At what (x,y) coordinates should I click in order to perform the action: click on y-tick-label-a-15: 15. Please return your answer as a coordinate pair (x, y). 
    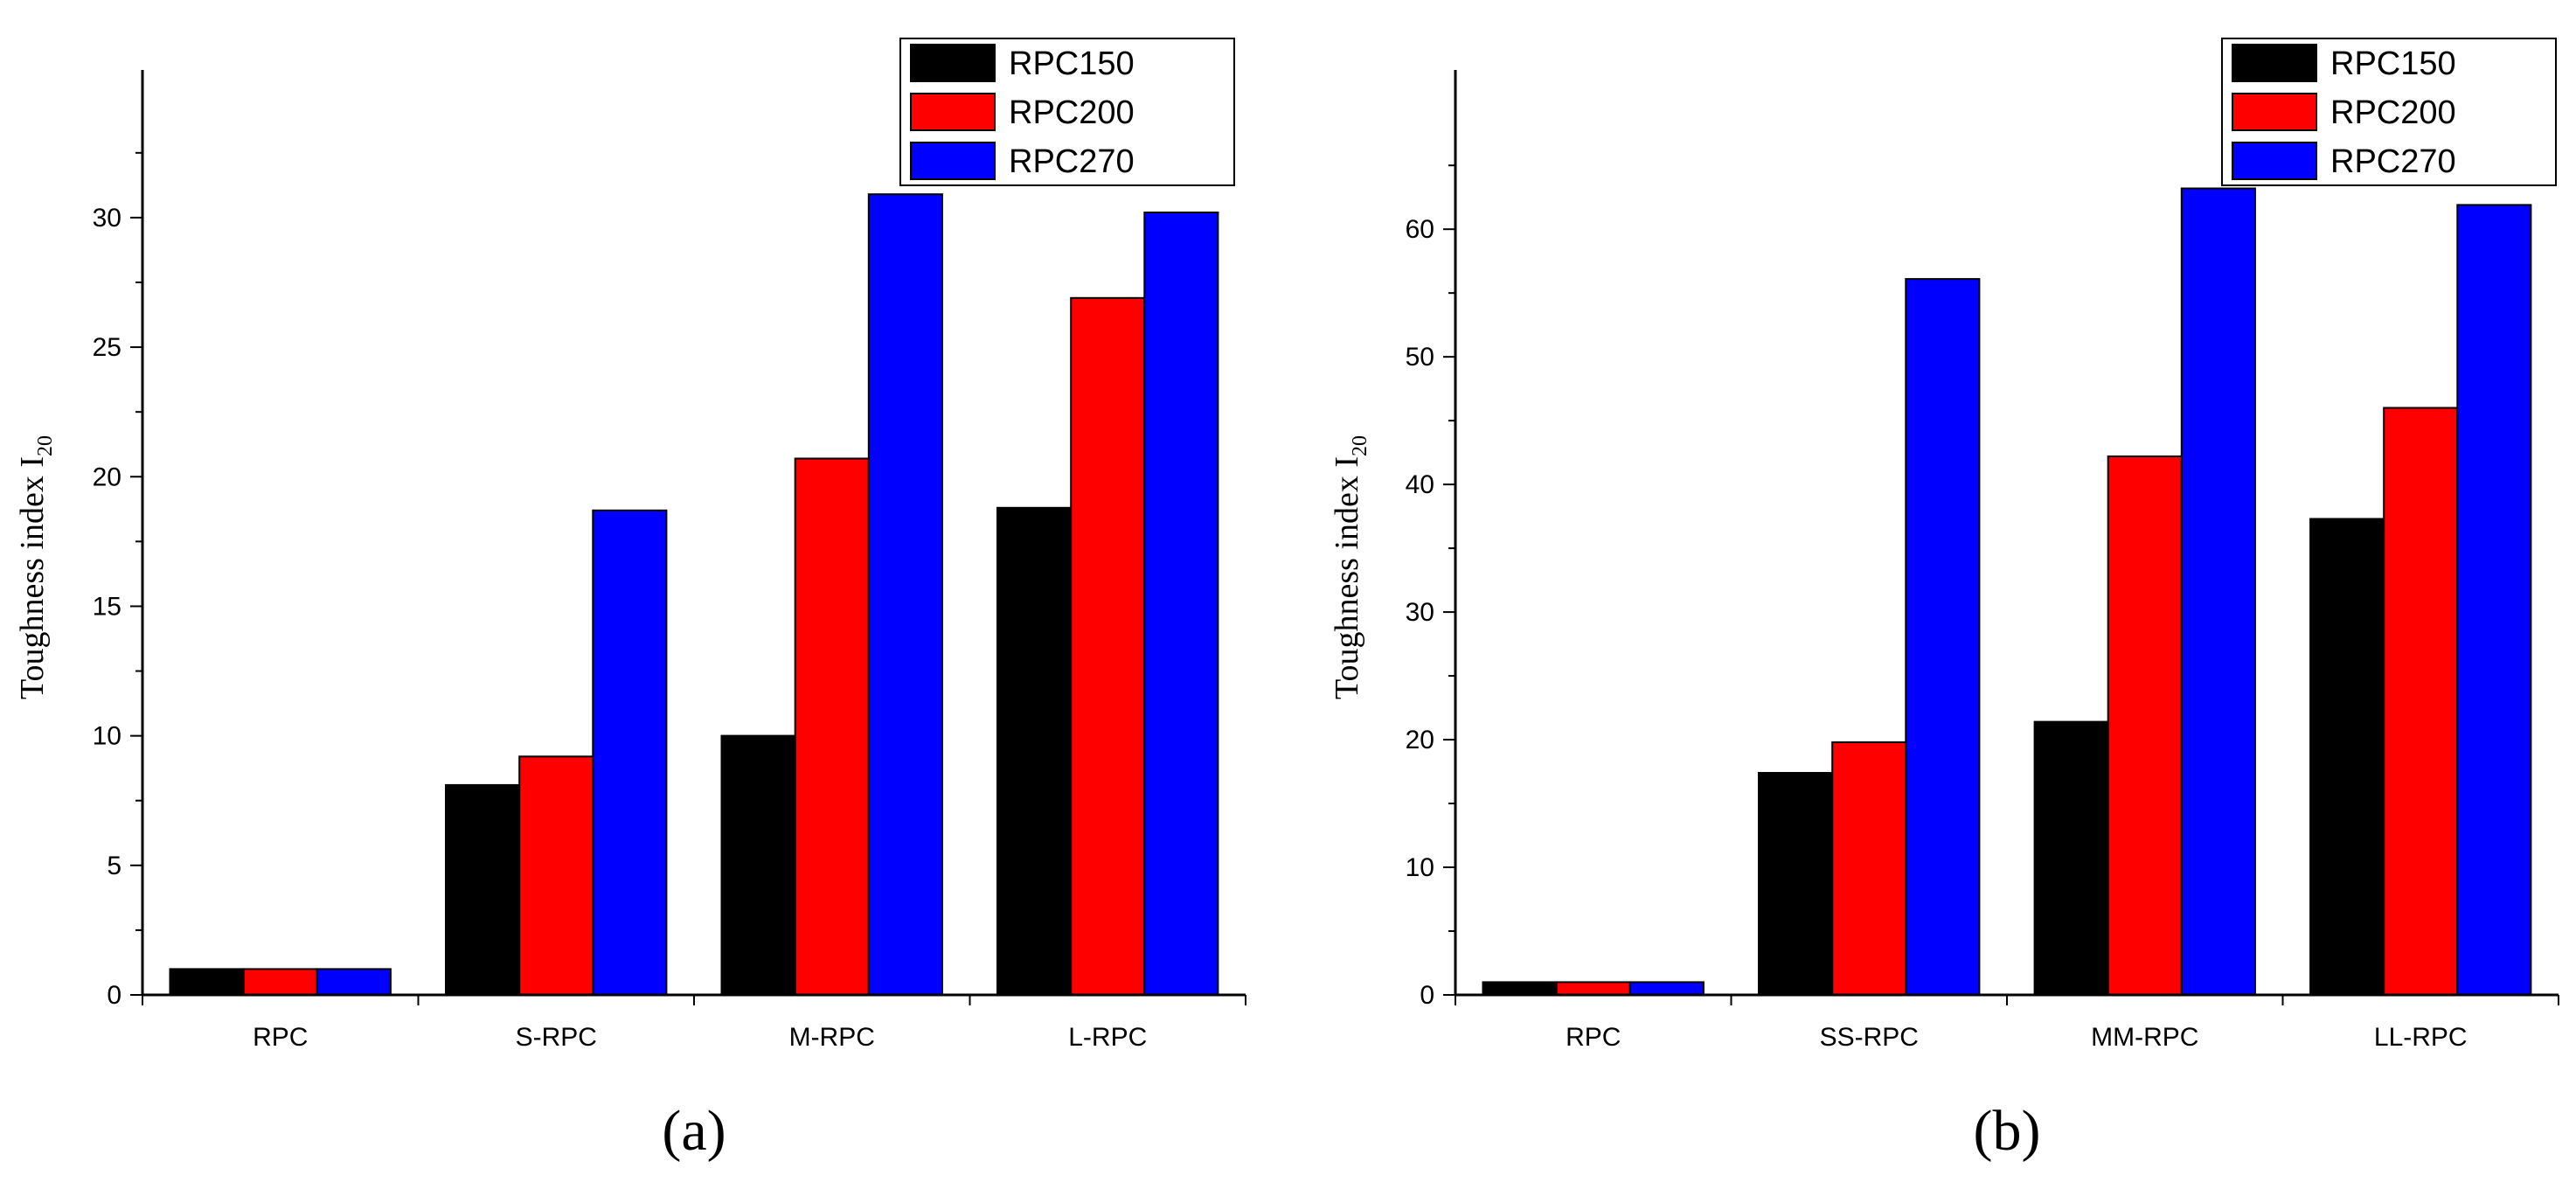
    Looking at the image, I should click on (108, 606).